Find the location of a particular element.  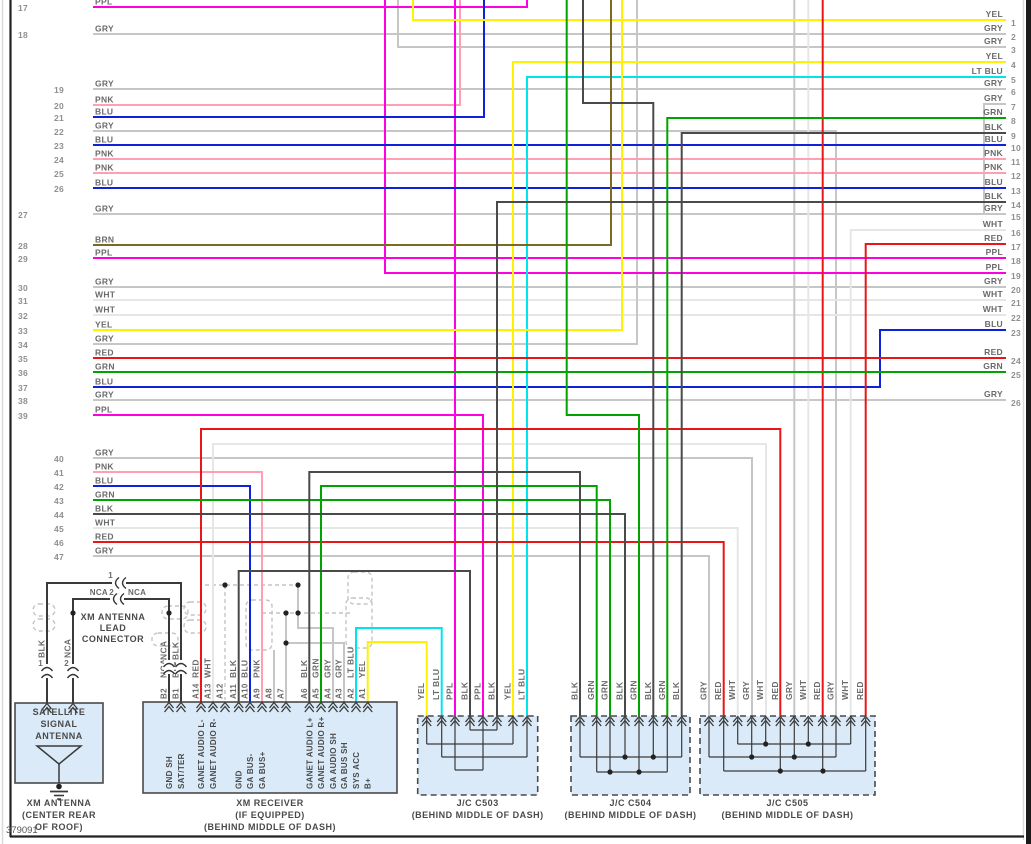

right-row-14-color-label: BLK is located at coordinates (994, 196).